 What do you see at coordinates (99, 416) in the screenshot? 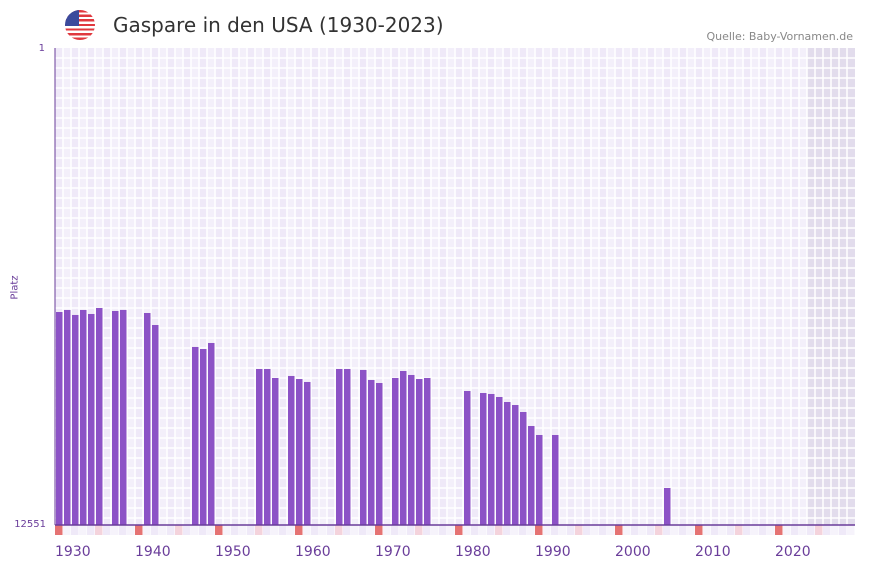
I see `bar-1935` at bounding box center [99, 416].